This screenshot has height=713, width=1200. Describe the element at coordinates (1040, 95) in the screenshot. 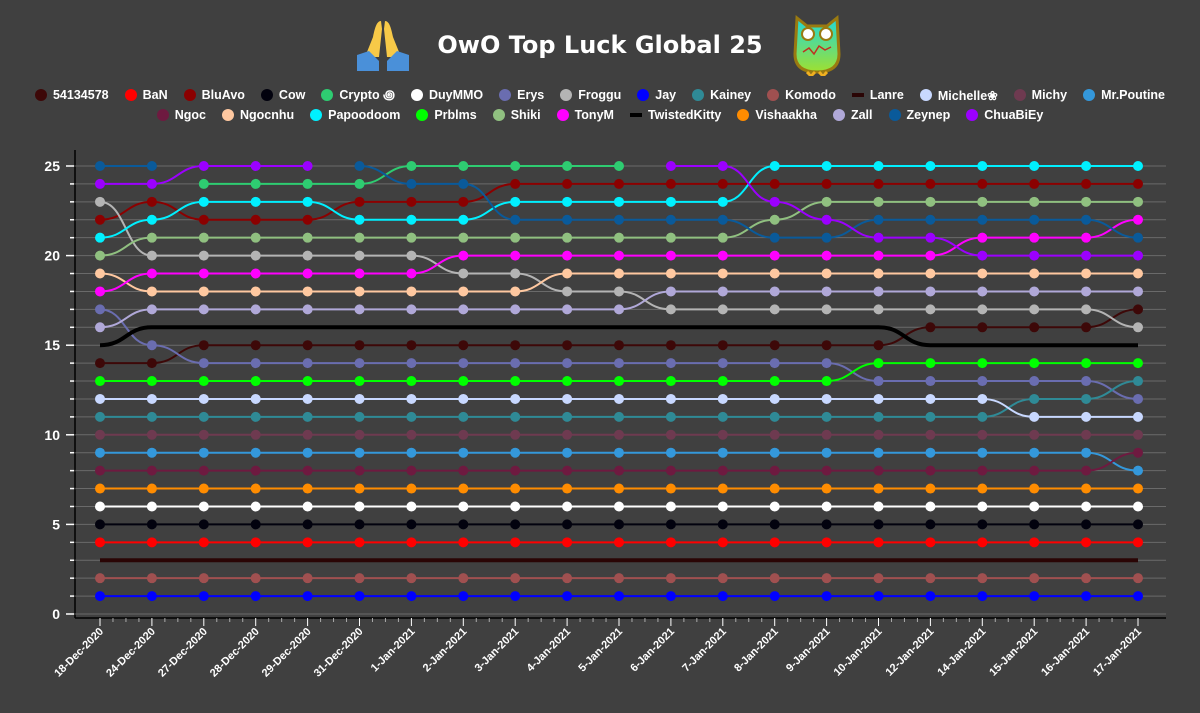

I see `legend-item: Michy` at that location.